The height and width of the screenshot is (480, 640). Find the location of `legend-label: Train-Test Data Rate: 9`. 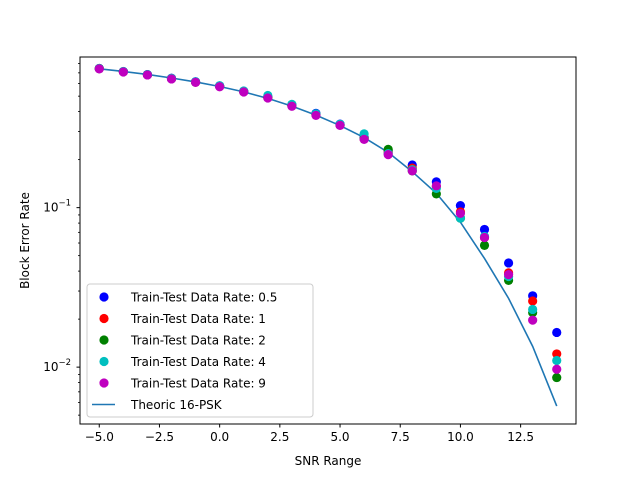

legend-label: Train-Test Data Rate: 9 is located at coordinates (198, 384).